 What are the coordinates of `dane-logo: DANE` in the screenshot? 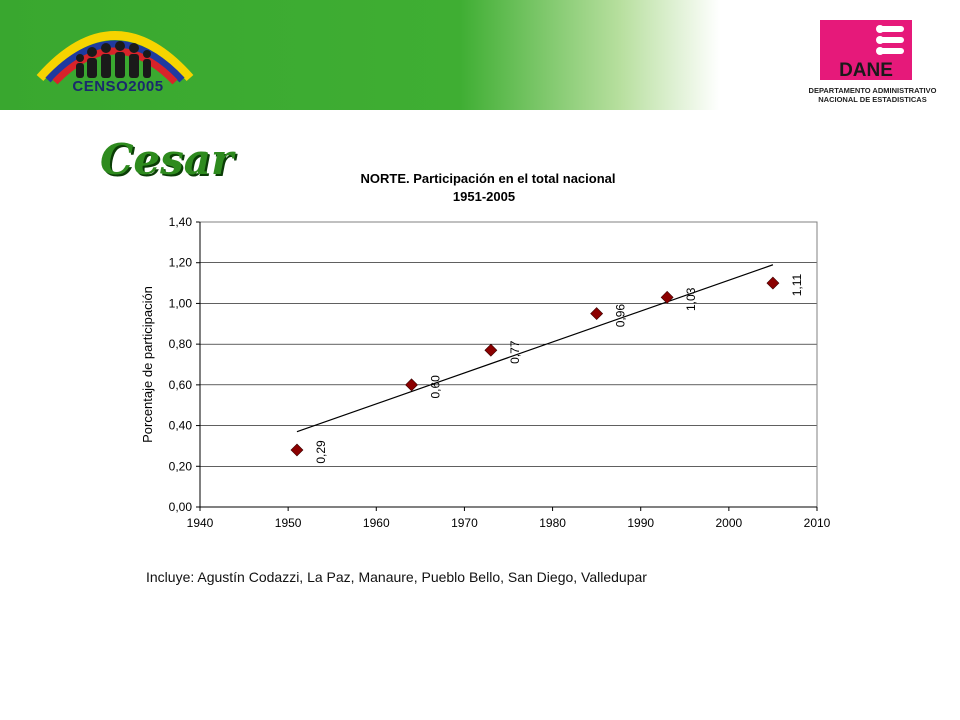 It's located at (866, 50).